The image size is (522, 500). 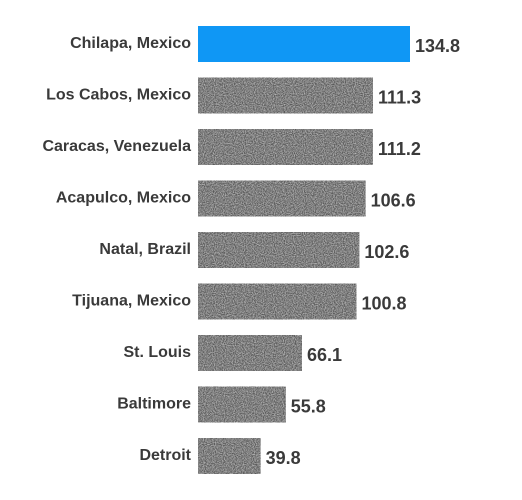 What do you see at coordinates (324, 355) in the screenshot?
I see `value-label: 66.1` at bounding box center [324, 355].